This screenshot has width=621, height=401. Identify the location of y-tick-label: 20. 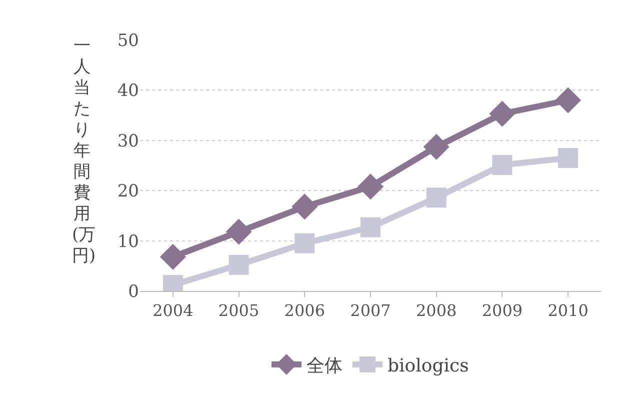
(128, 192).